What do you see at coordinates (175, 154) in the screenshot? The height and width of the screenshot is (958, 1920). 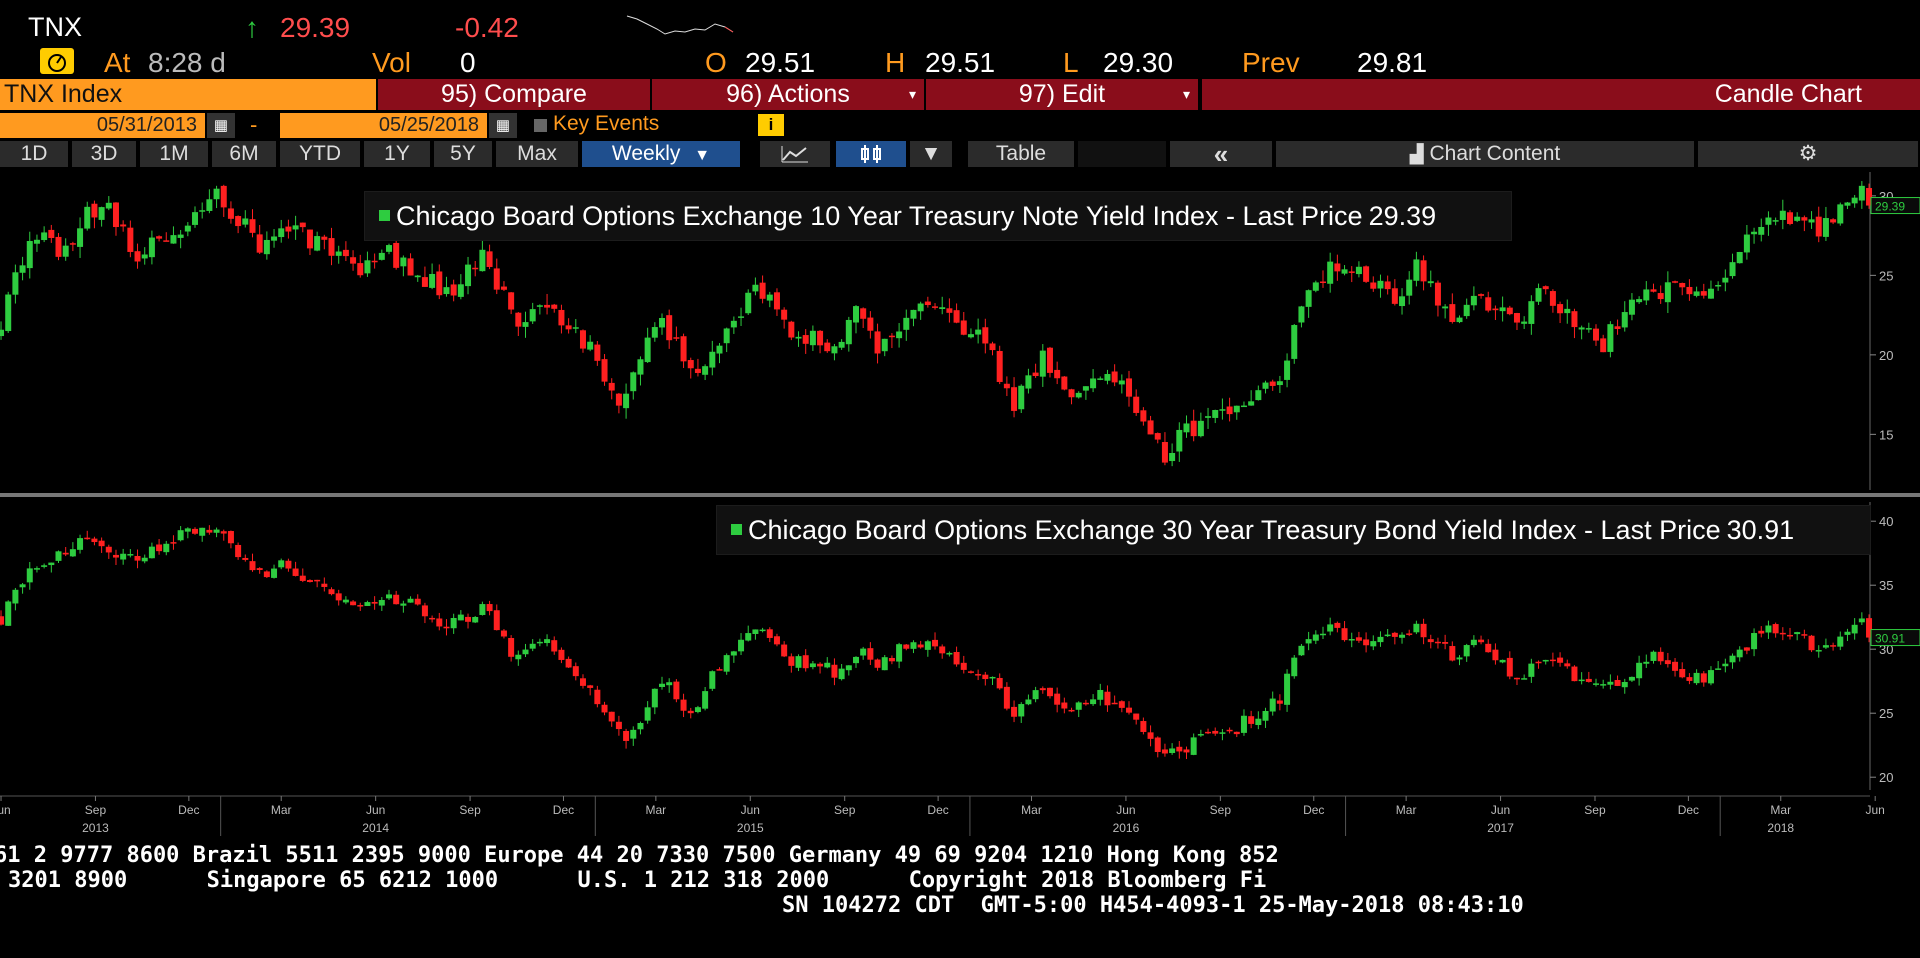 I see `range-tab-1m: 1M` at bounding box center [175, 154].